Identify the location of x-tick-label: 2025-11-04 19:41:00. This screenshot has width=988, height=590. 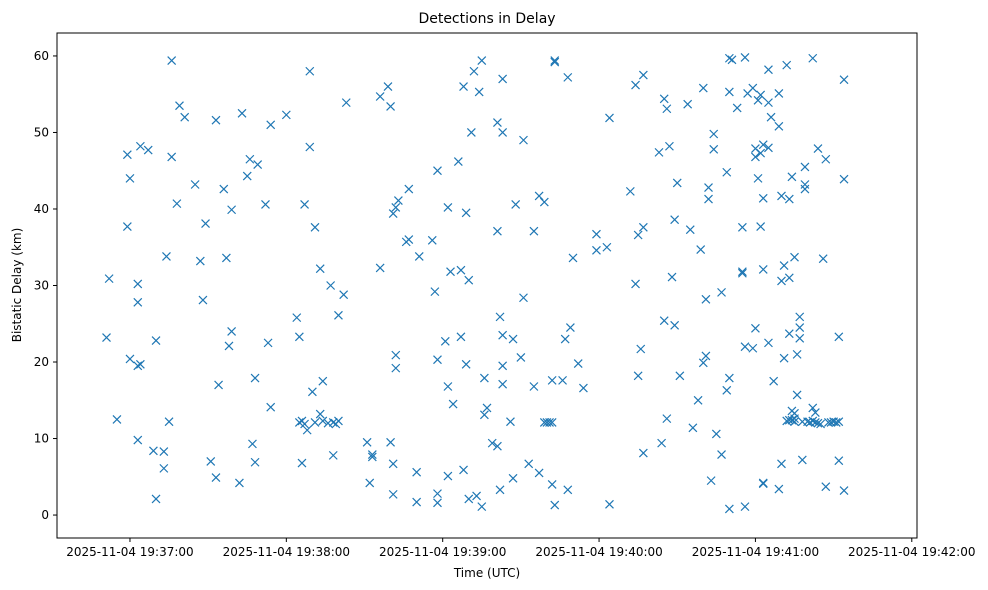
(755, 552).